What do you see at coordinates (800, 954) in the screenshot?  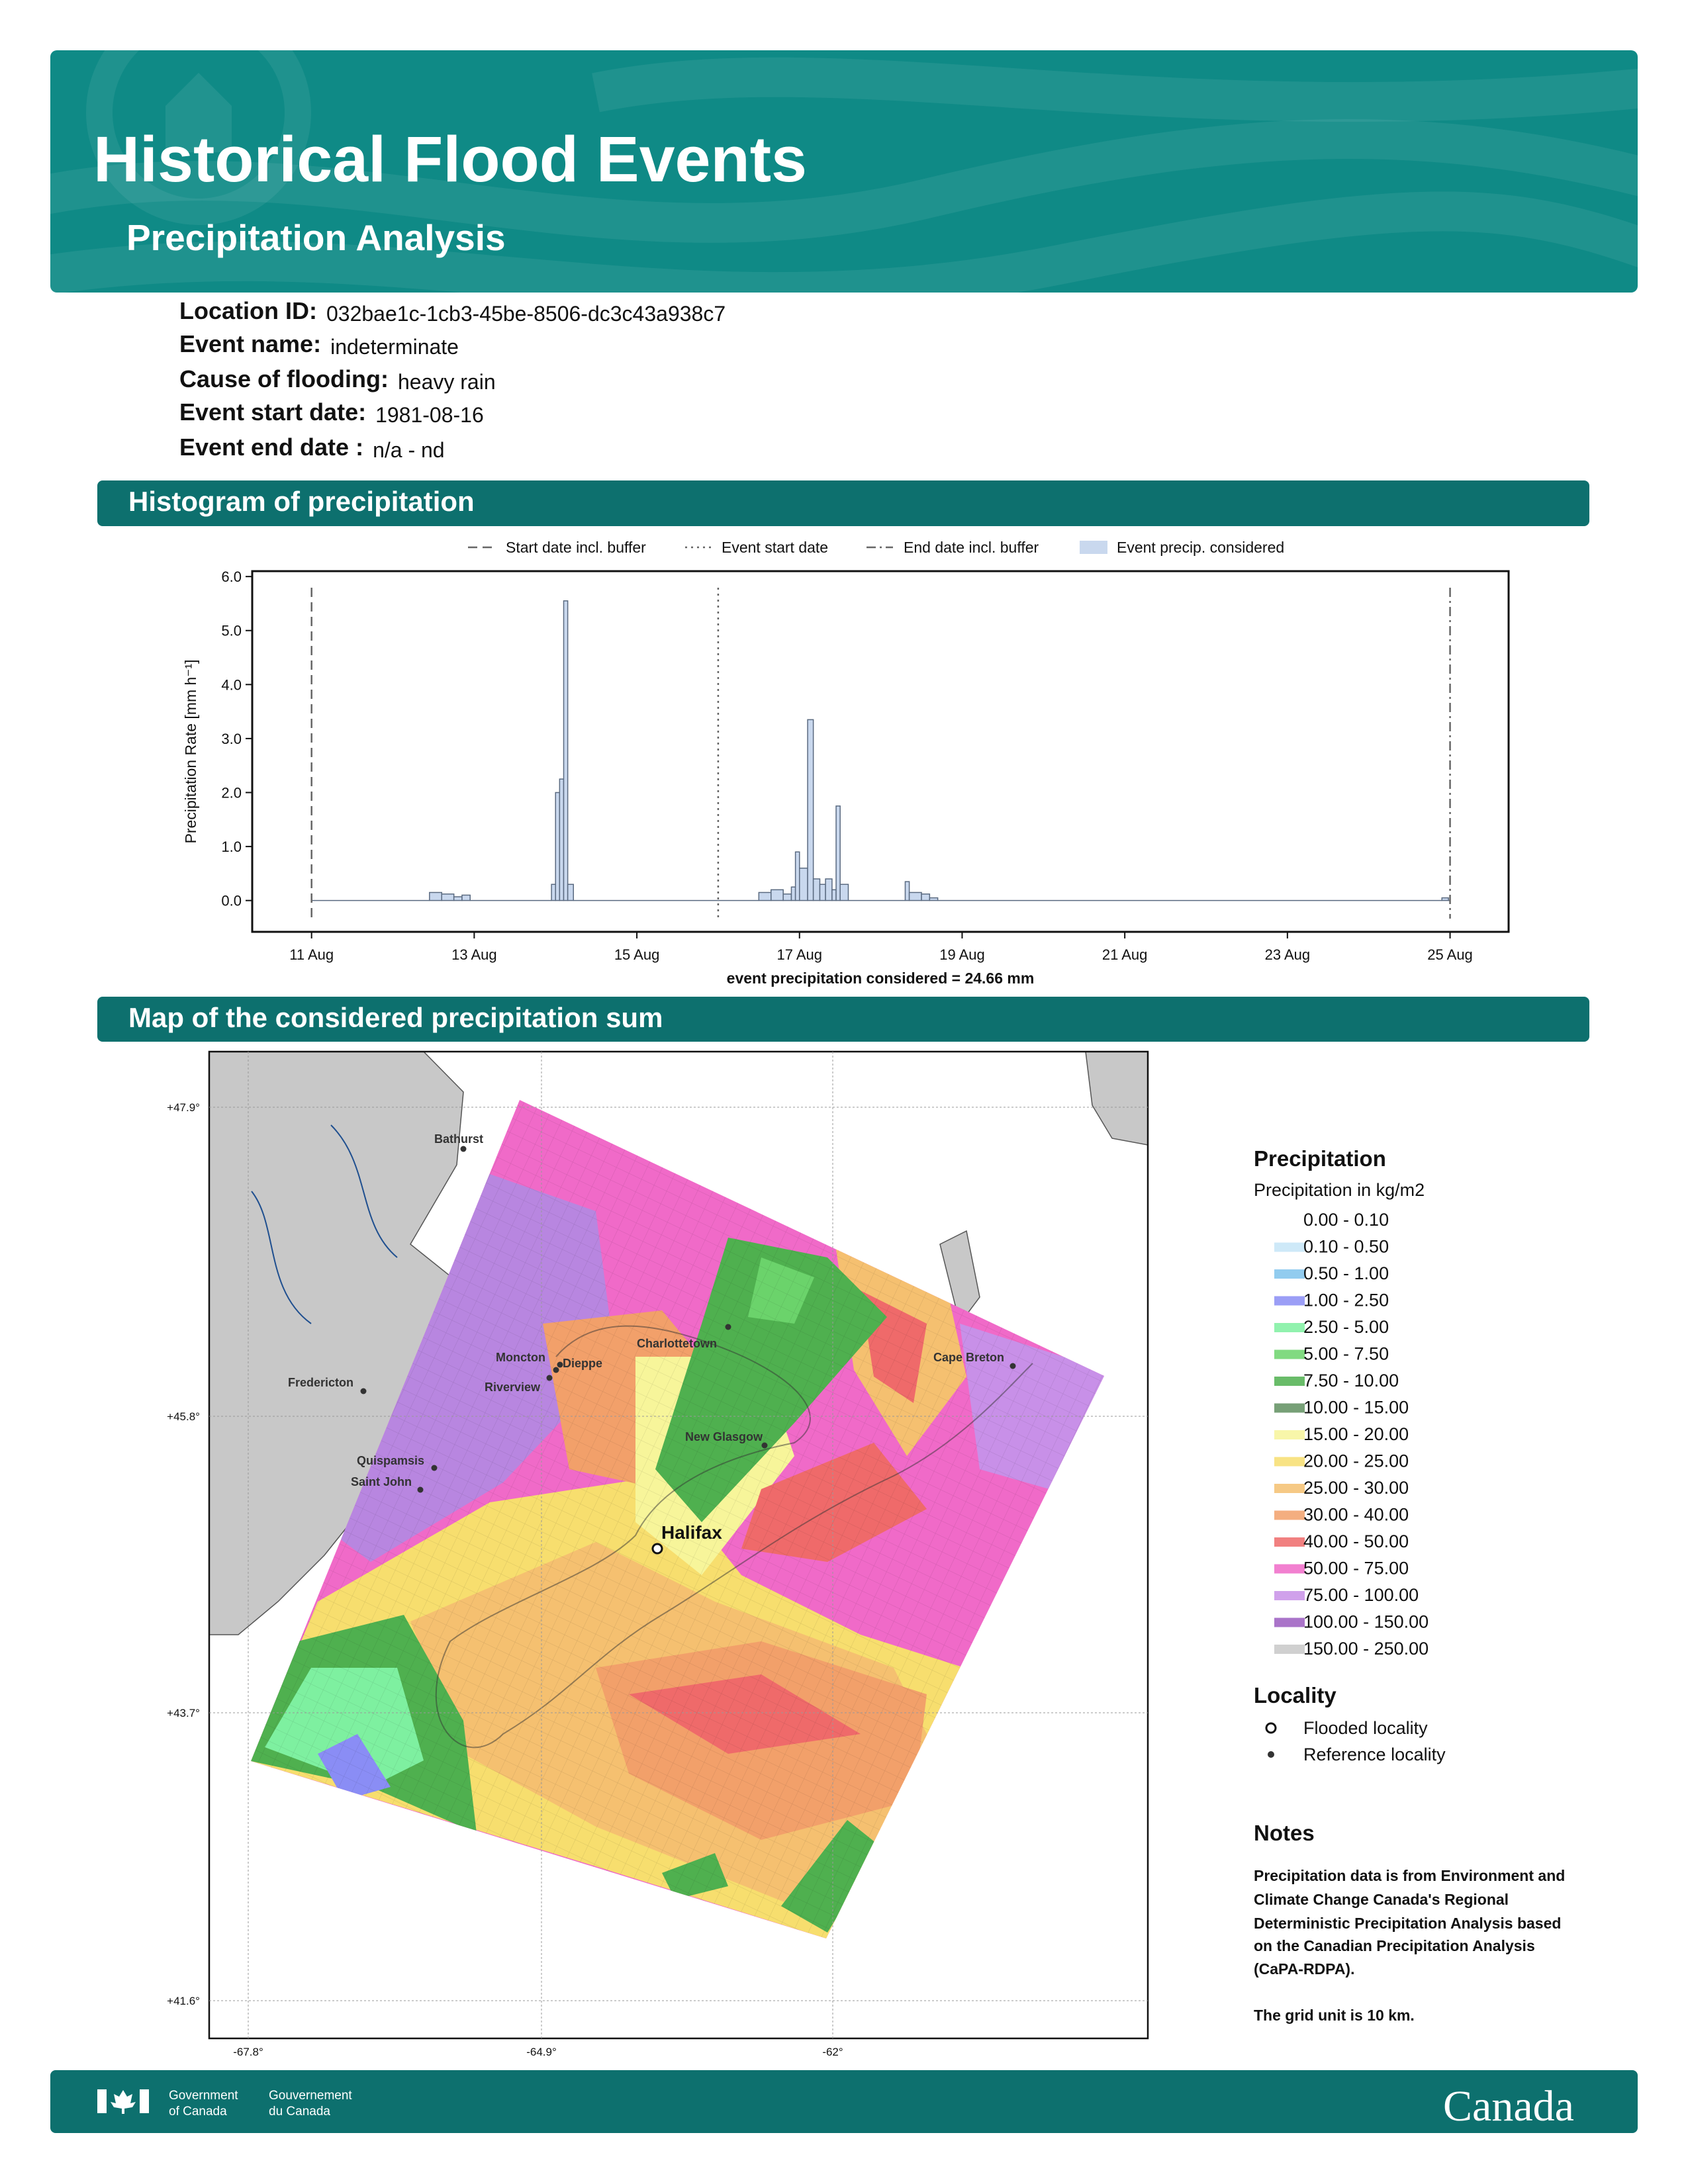 I see `x-tick-label: 17 Aug` at bounding box center [800, 954].